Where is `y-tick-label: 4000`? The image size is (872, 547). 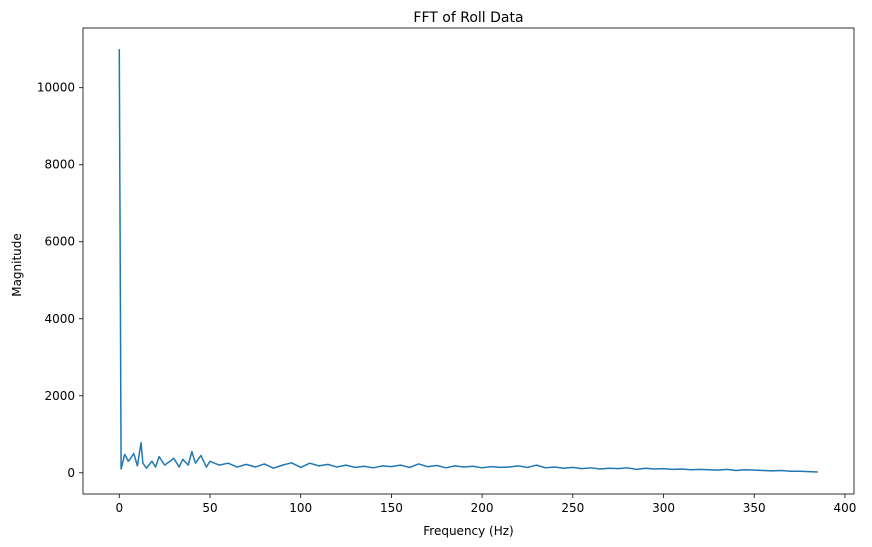 y-tick-label: 4000 is located at coordinates (59, 319).